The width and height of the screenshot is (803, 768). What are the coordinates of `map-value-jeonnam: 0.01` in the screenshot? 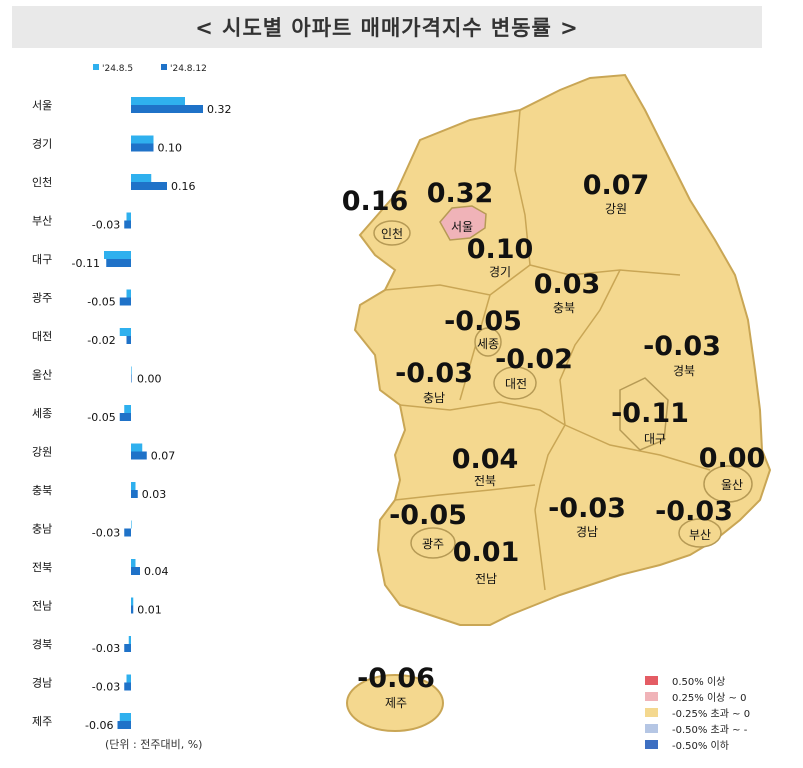 It's located at (486, 552).